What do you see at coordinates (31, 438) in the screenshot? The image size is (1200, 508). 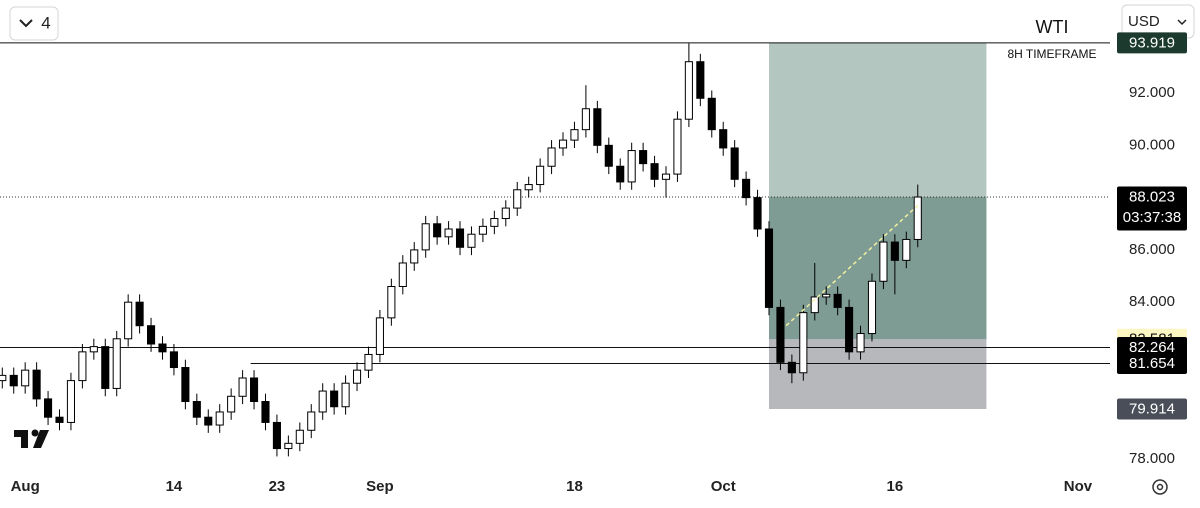 I see `tradingview-logo` at bounding box center [31, 438].